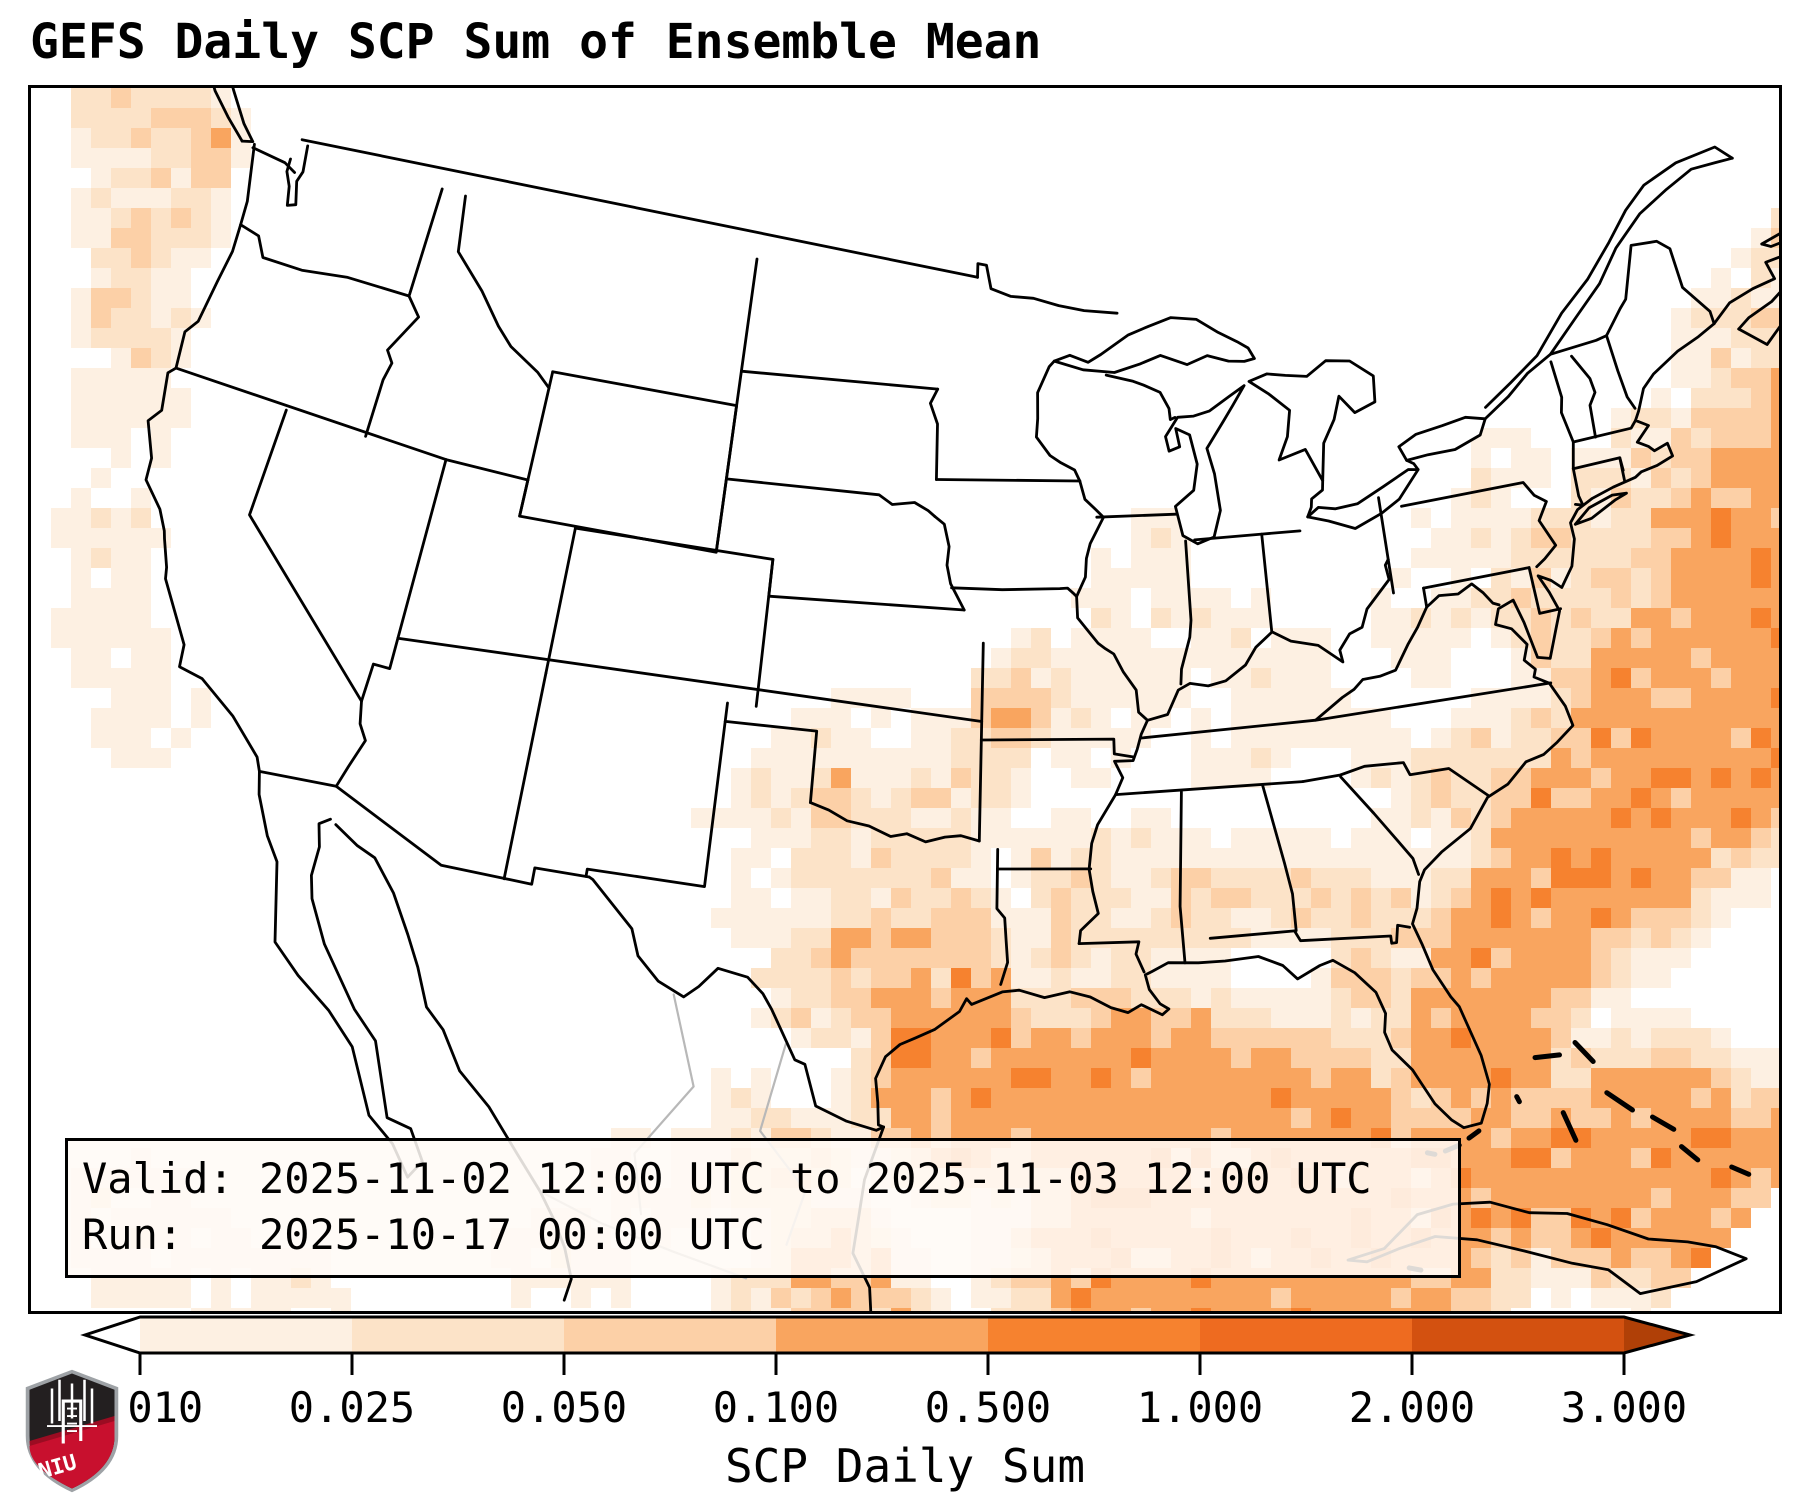 This screenshot has height=1500, width=1803. What do you see at coordinates (72, 1411) in the screenshot?
I see `niu-castle-icon` at bounding box center [72, 1411].